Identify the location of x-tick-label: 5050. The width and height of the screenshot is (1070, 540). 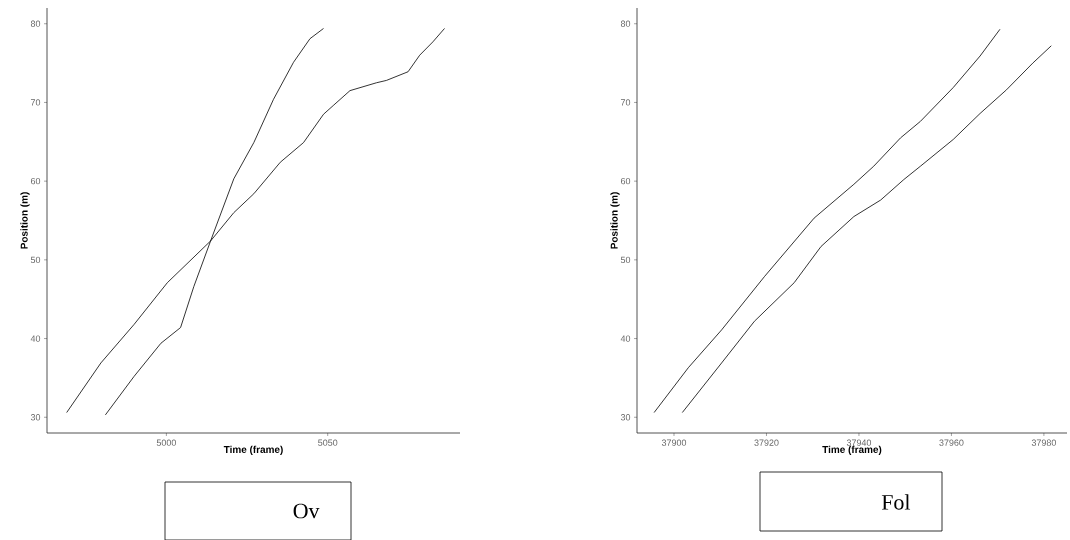
(328, 442).